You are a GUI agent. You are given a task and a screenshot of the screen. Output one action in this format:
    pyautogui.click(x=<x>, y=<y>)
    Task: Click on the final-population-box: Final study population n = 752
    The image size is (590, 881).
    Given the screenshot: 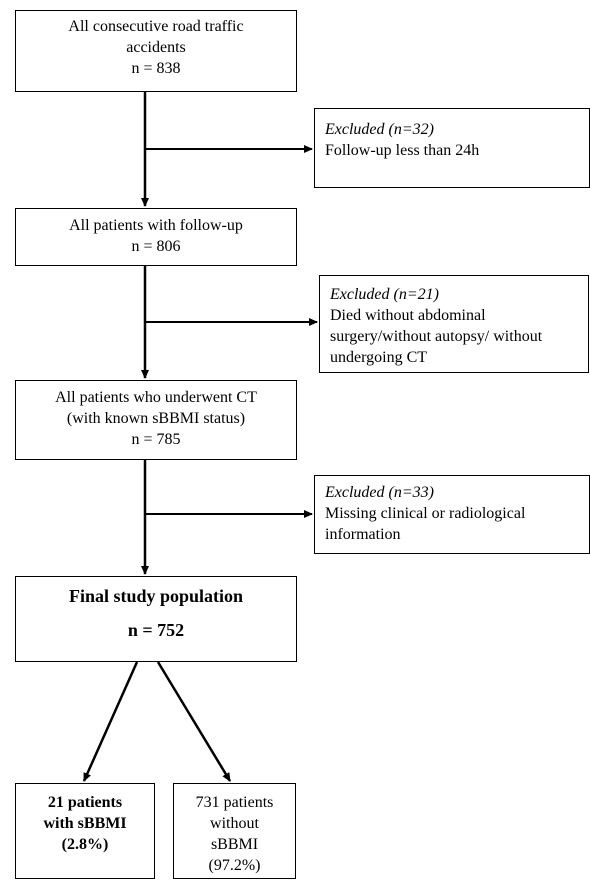 What is the action you would take?
    pyautogui.click(x=156, y=619)
    